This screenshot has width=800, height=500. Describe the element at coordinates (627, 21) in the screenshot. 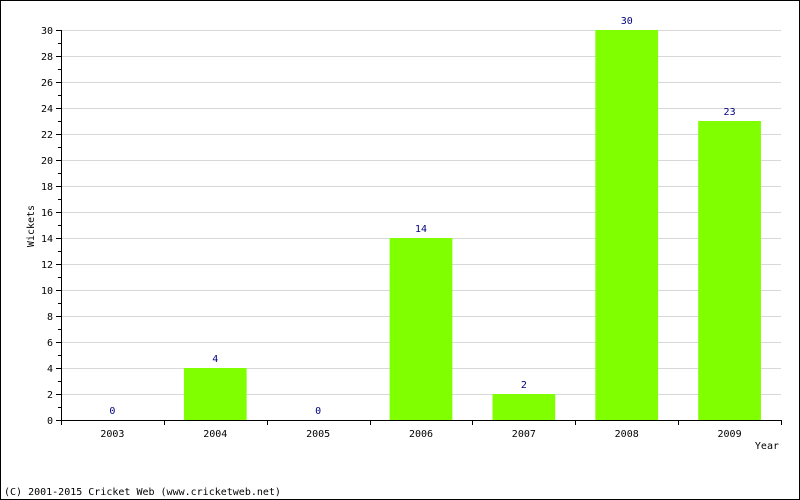

I see `data-label: 30` at that location.